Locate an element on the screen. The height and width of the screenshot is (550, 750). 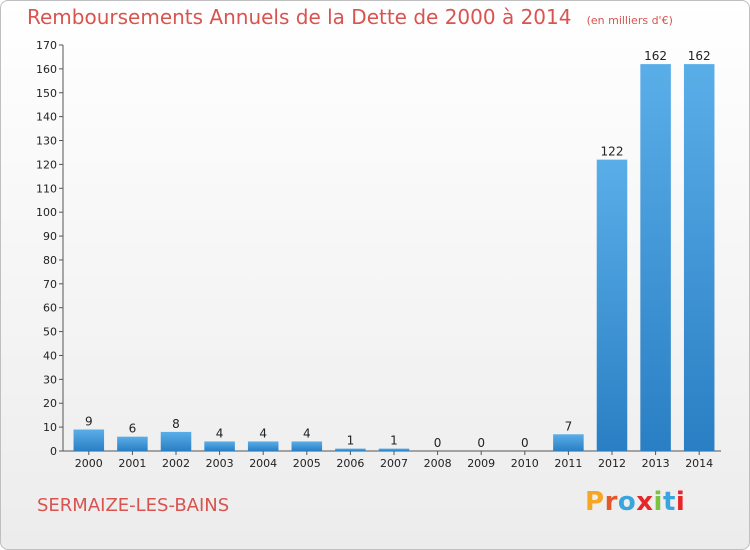
logo-letter: t is located at coordinates (669, 502).